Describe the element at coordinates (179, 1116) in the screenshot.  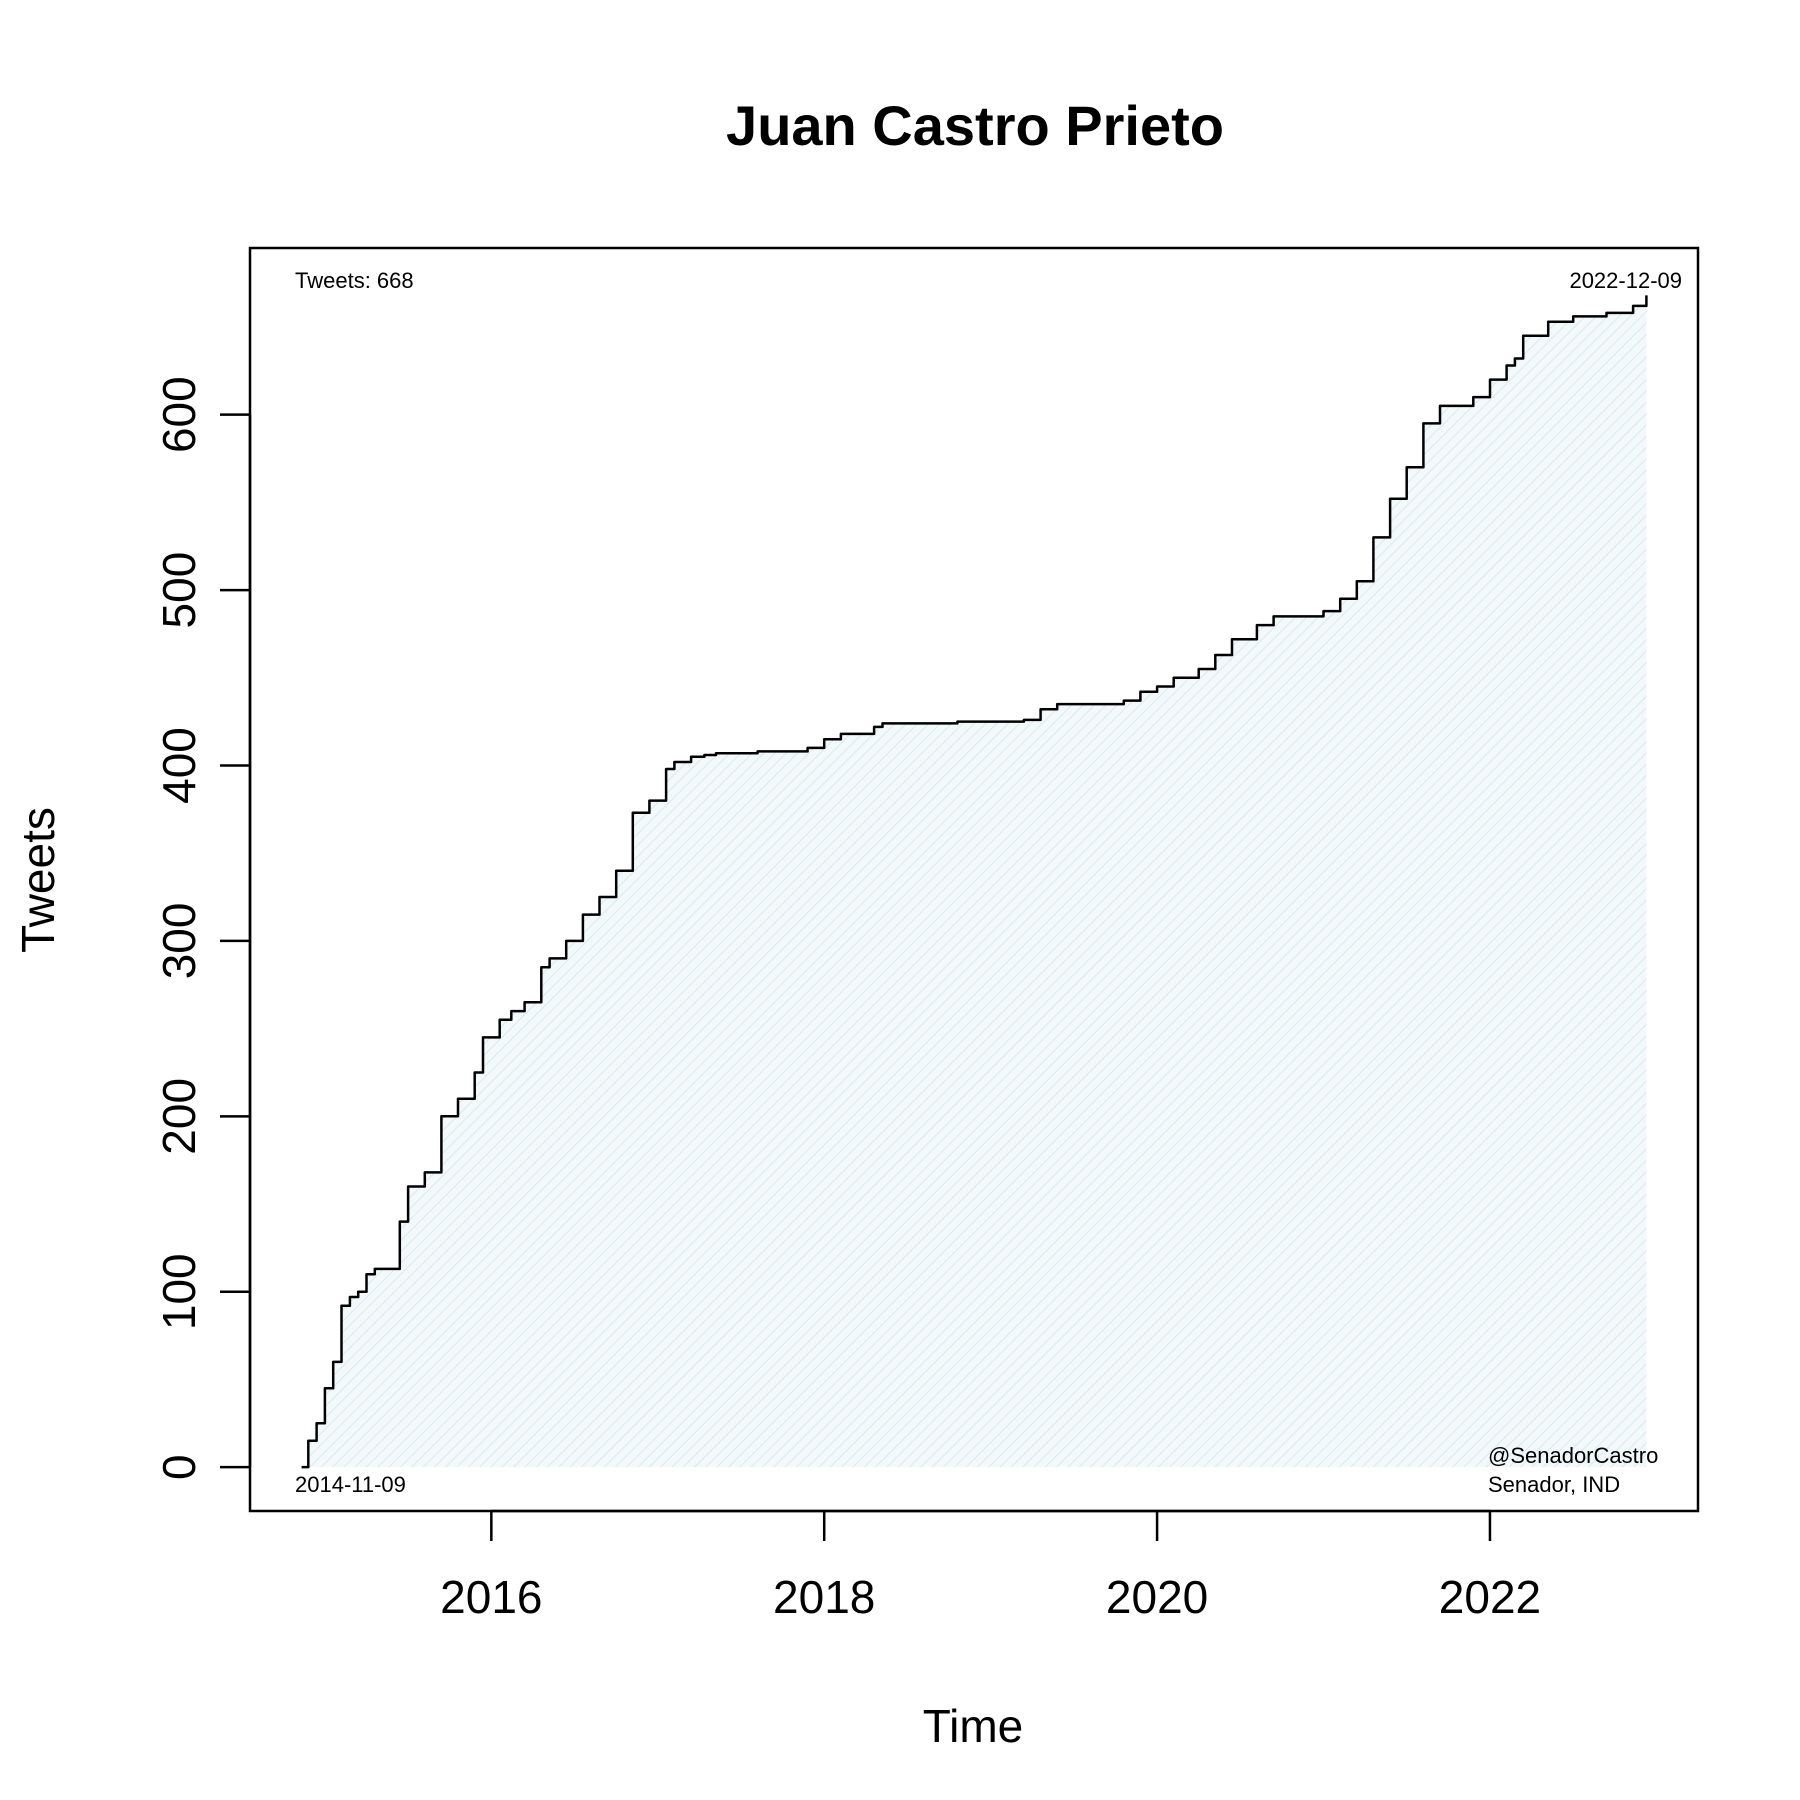
I see `y-tick-label: 200` at that location.